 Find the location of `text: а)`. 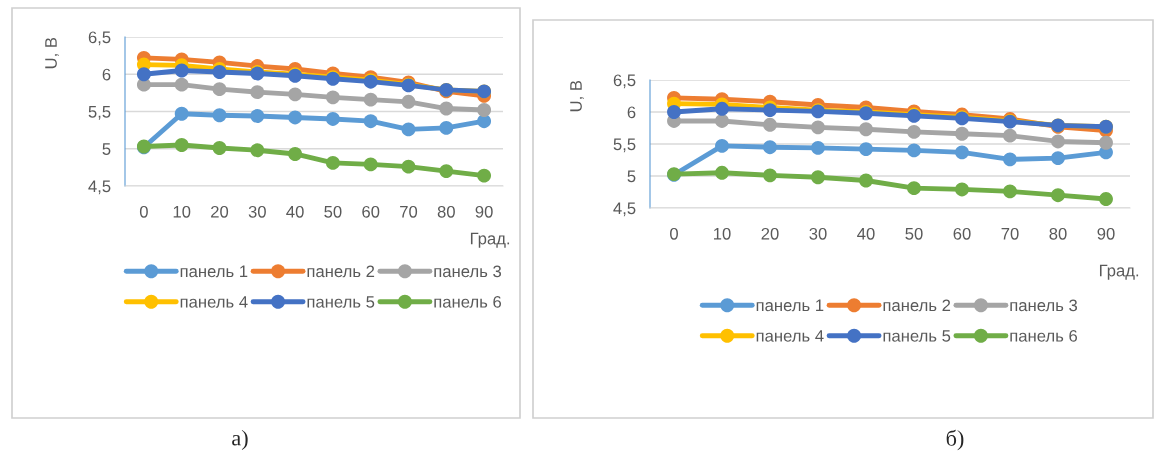

text: а) is located at coordinates (240, 440).